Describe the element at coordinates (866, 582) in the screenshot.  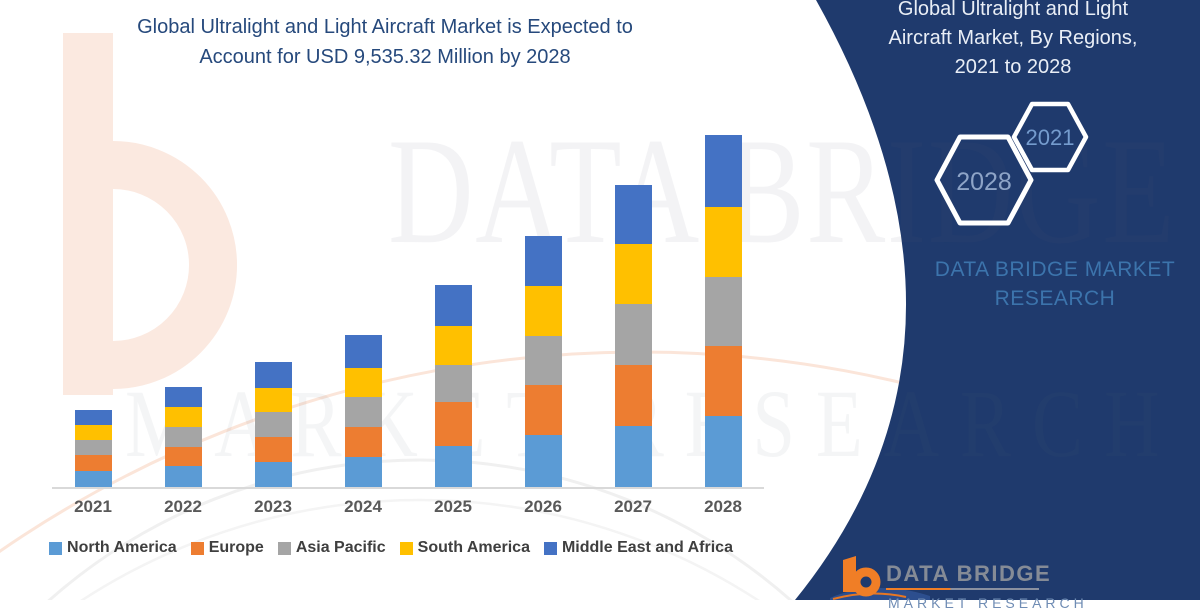
I see `logo-b-bowl-icon` at that location.